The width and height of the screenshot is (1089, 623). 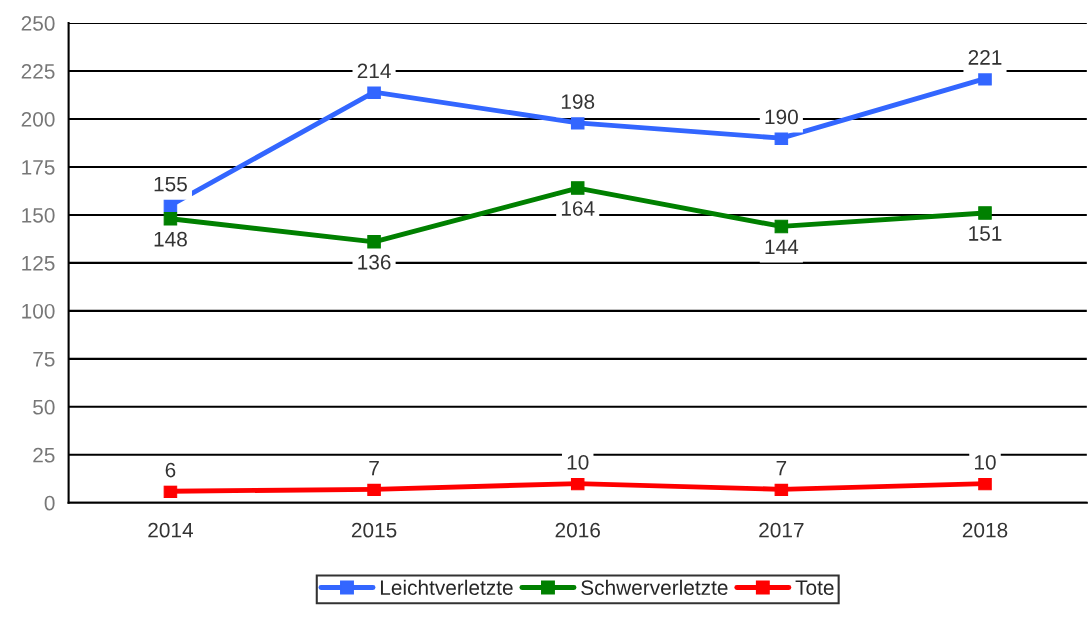 What do you see at coordinates (781, 117) in the screenshot?
I see `data-label: 190` at bounding box center [781, 117].